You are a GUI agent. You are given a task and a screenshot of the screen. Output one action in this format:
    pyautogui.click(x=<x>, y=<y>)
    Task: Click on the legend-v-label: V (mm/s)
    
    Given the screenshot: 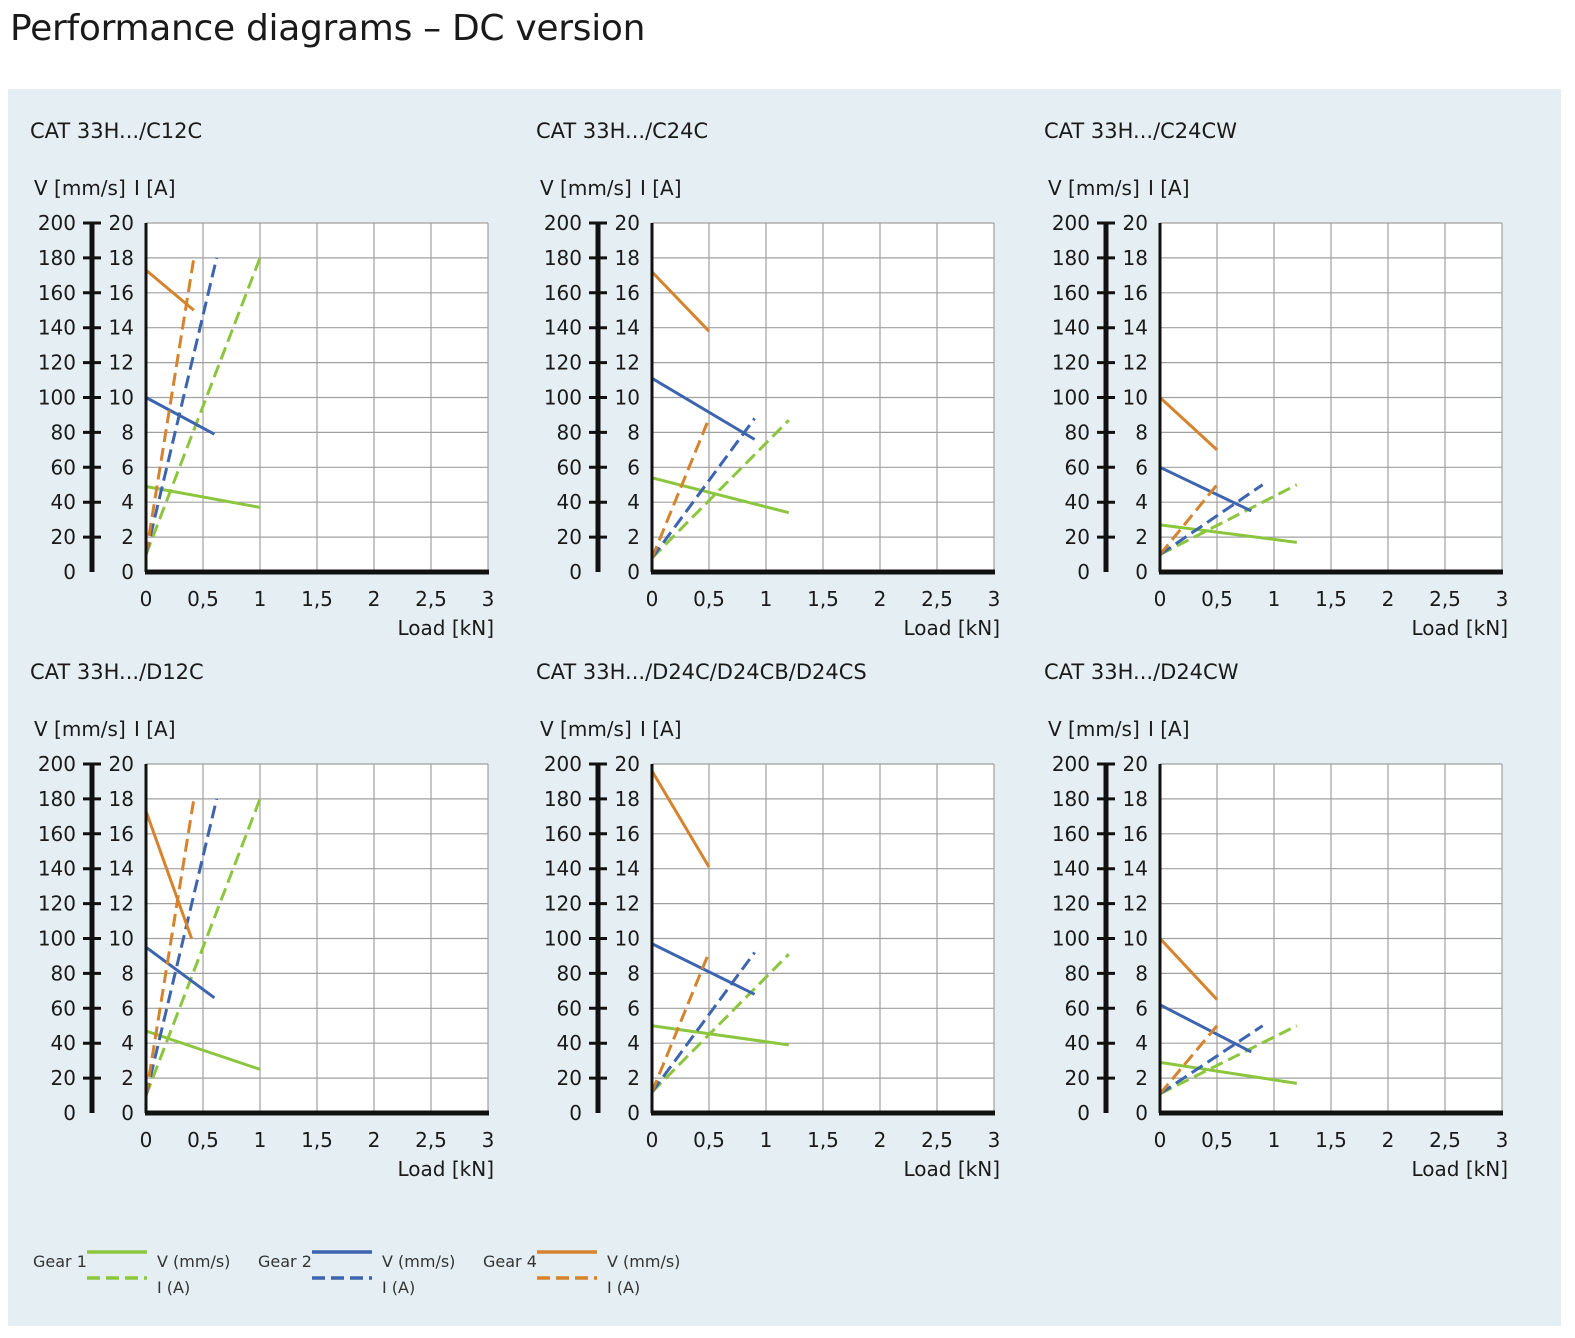 What is the action you would take?
    pyautogui.click(x=419, y=1261)
    